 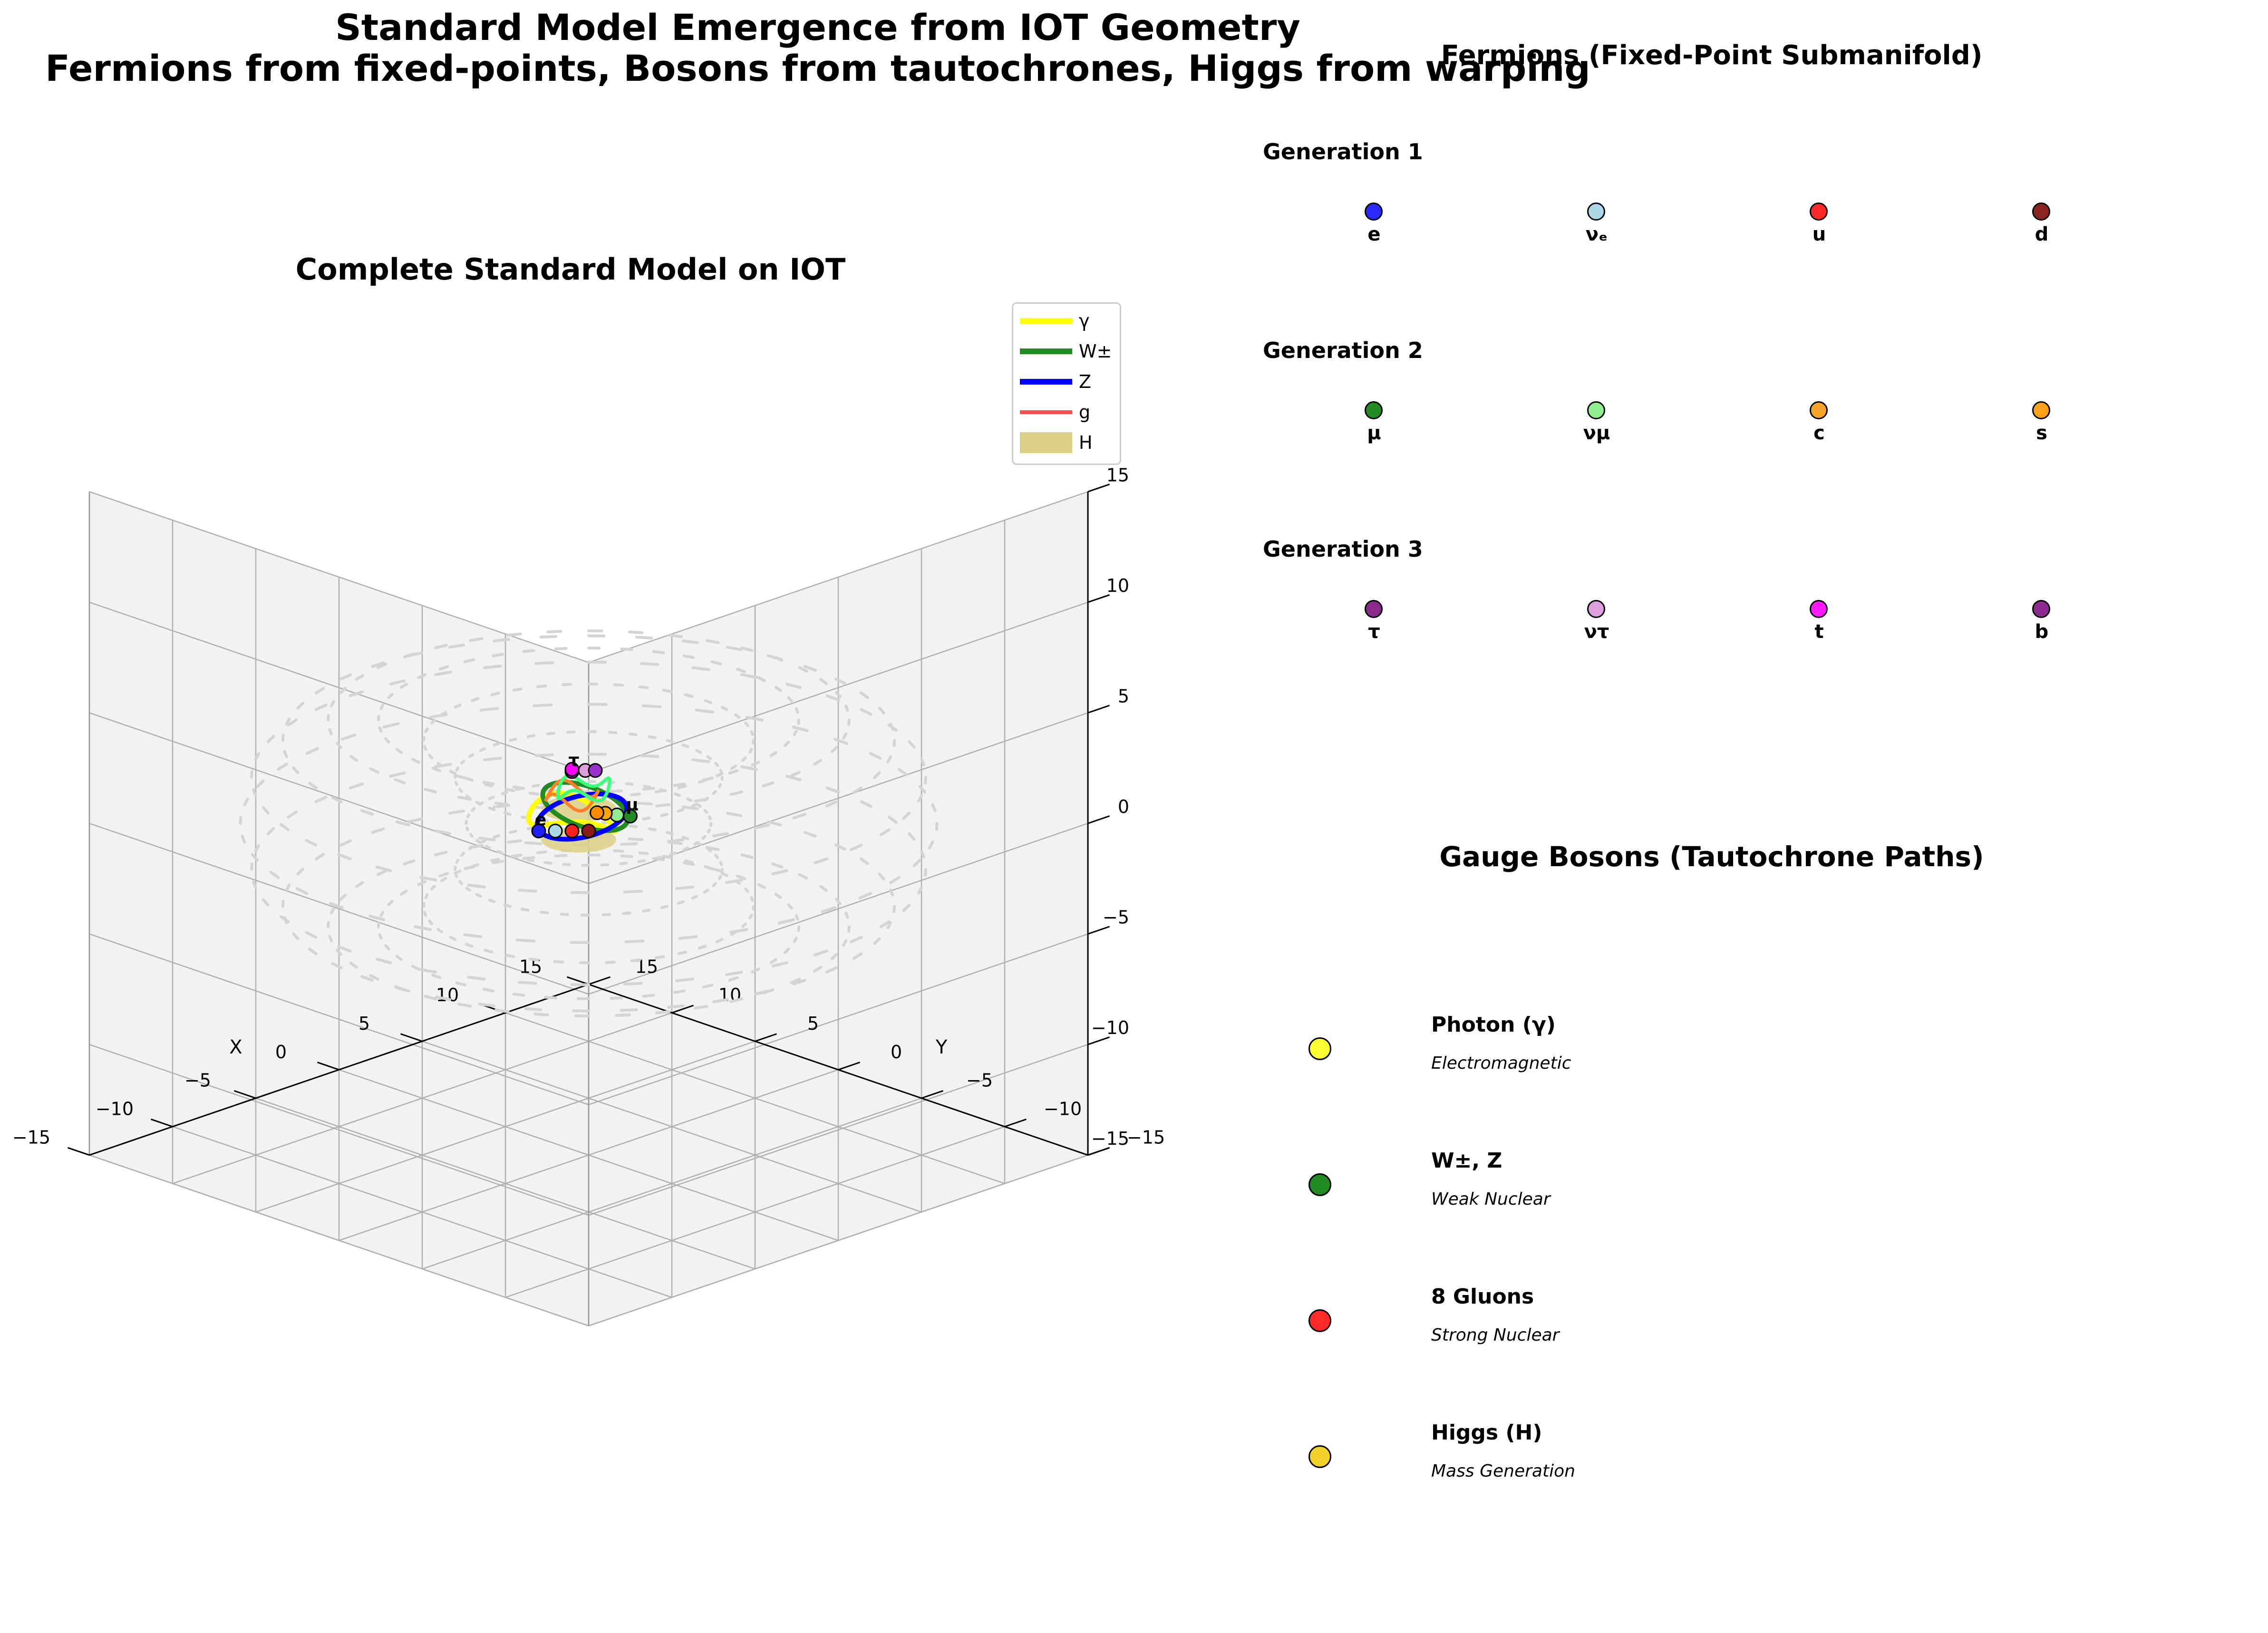 I want to click on legend-entry-w: W±, so click(x=1066, y=351).